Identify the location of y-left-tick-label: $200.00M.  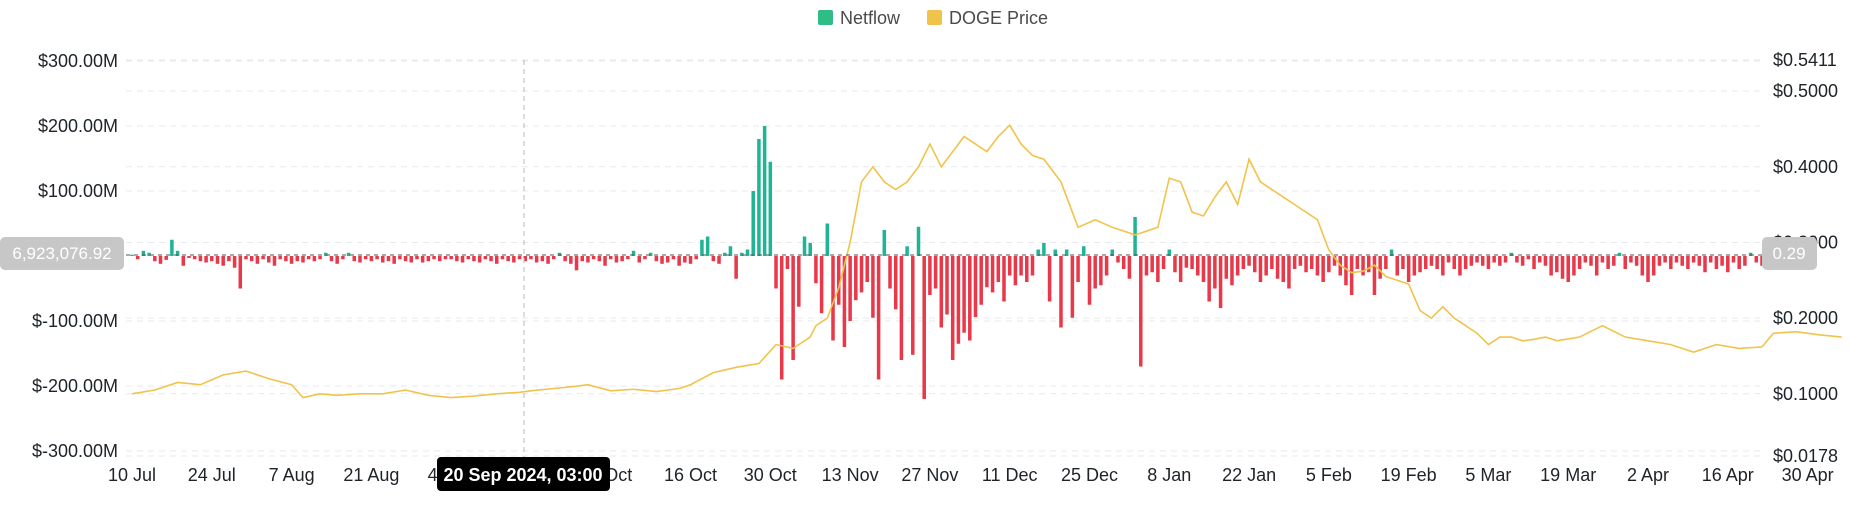
(78, 126).